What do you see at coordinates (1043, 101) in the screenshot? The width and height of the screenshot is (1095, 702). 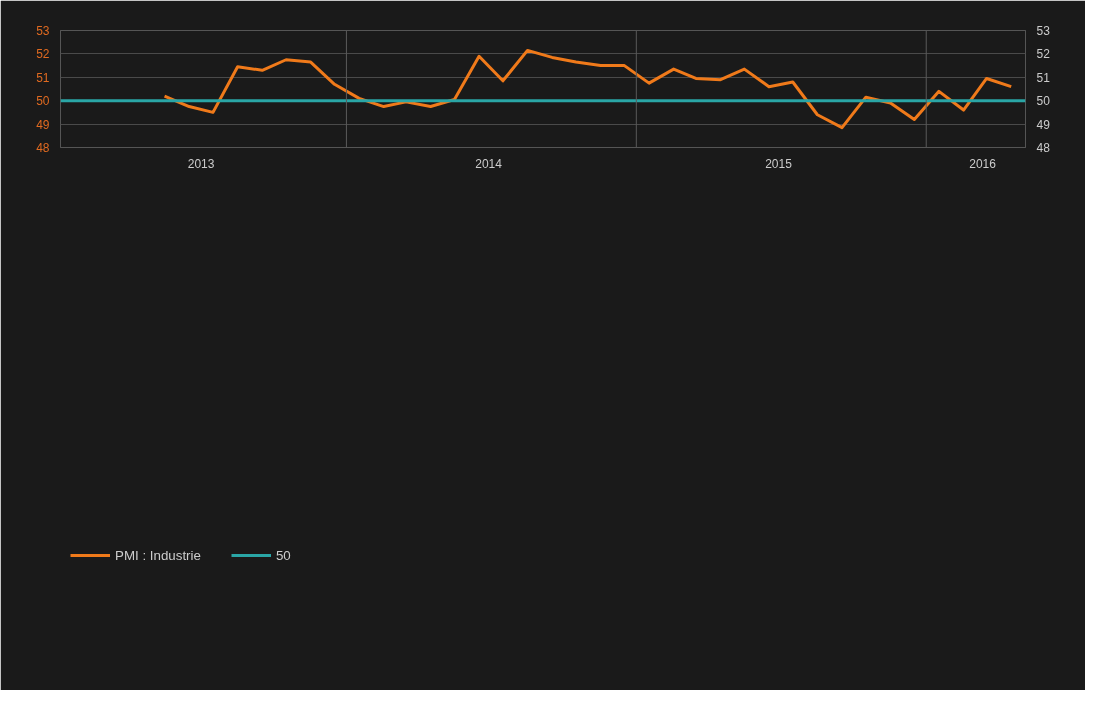 I see `y2-tick-label: 50` at bounding box center [1043, 101].